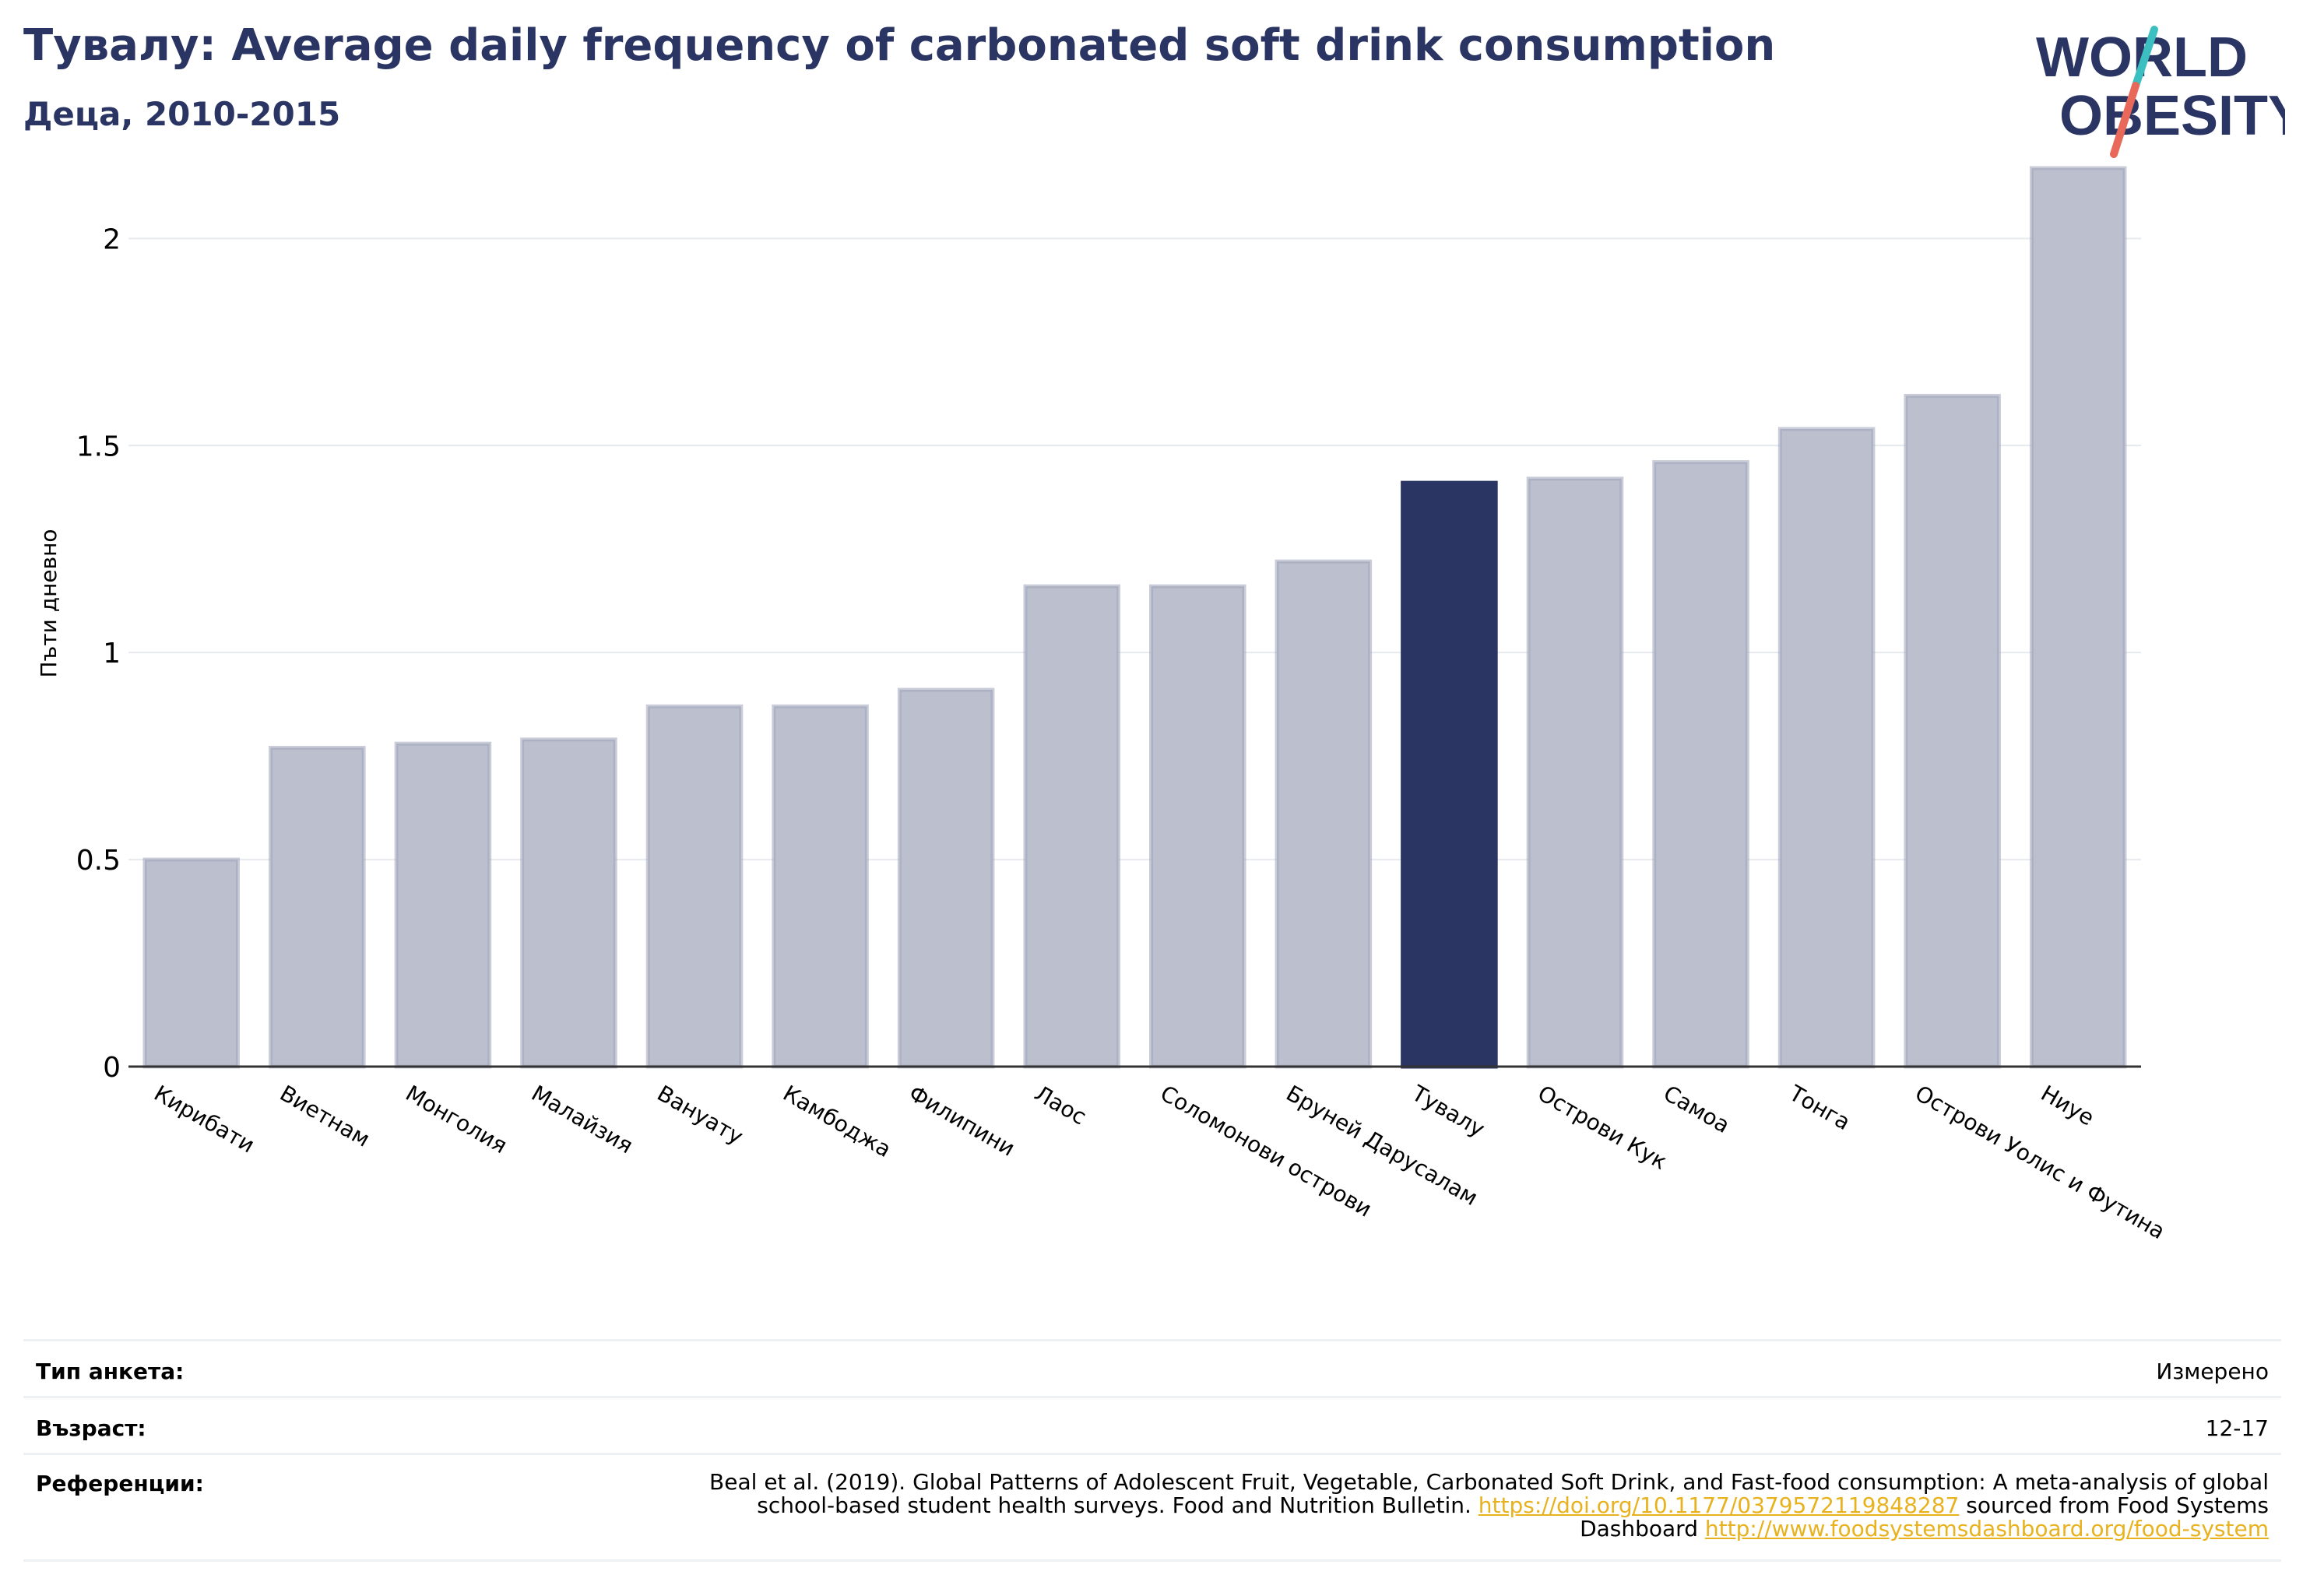 The width and height of the screenshot is (2303, 1596). I want to click on x-tick-label: Виетнам, so click(325, 1115).